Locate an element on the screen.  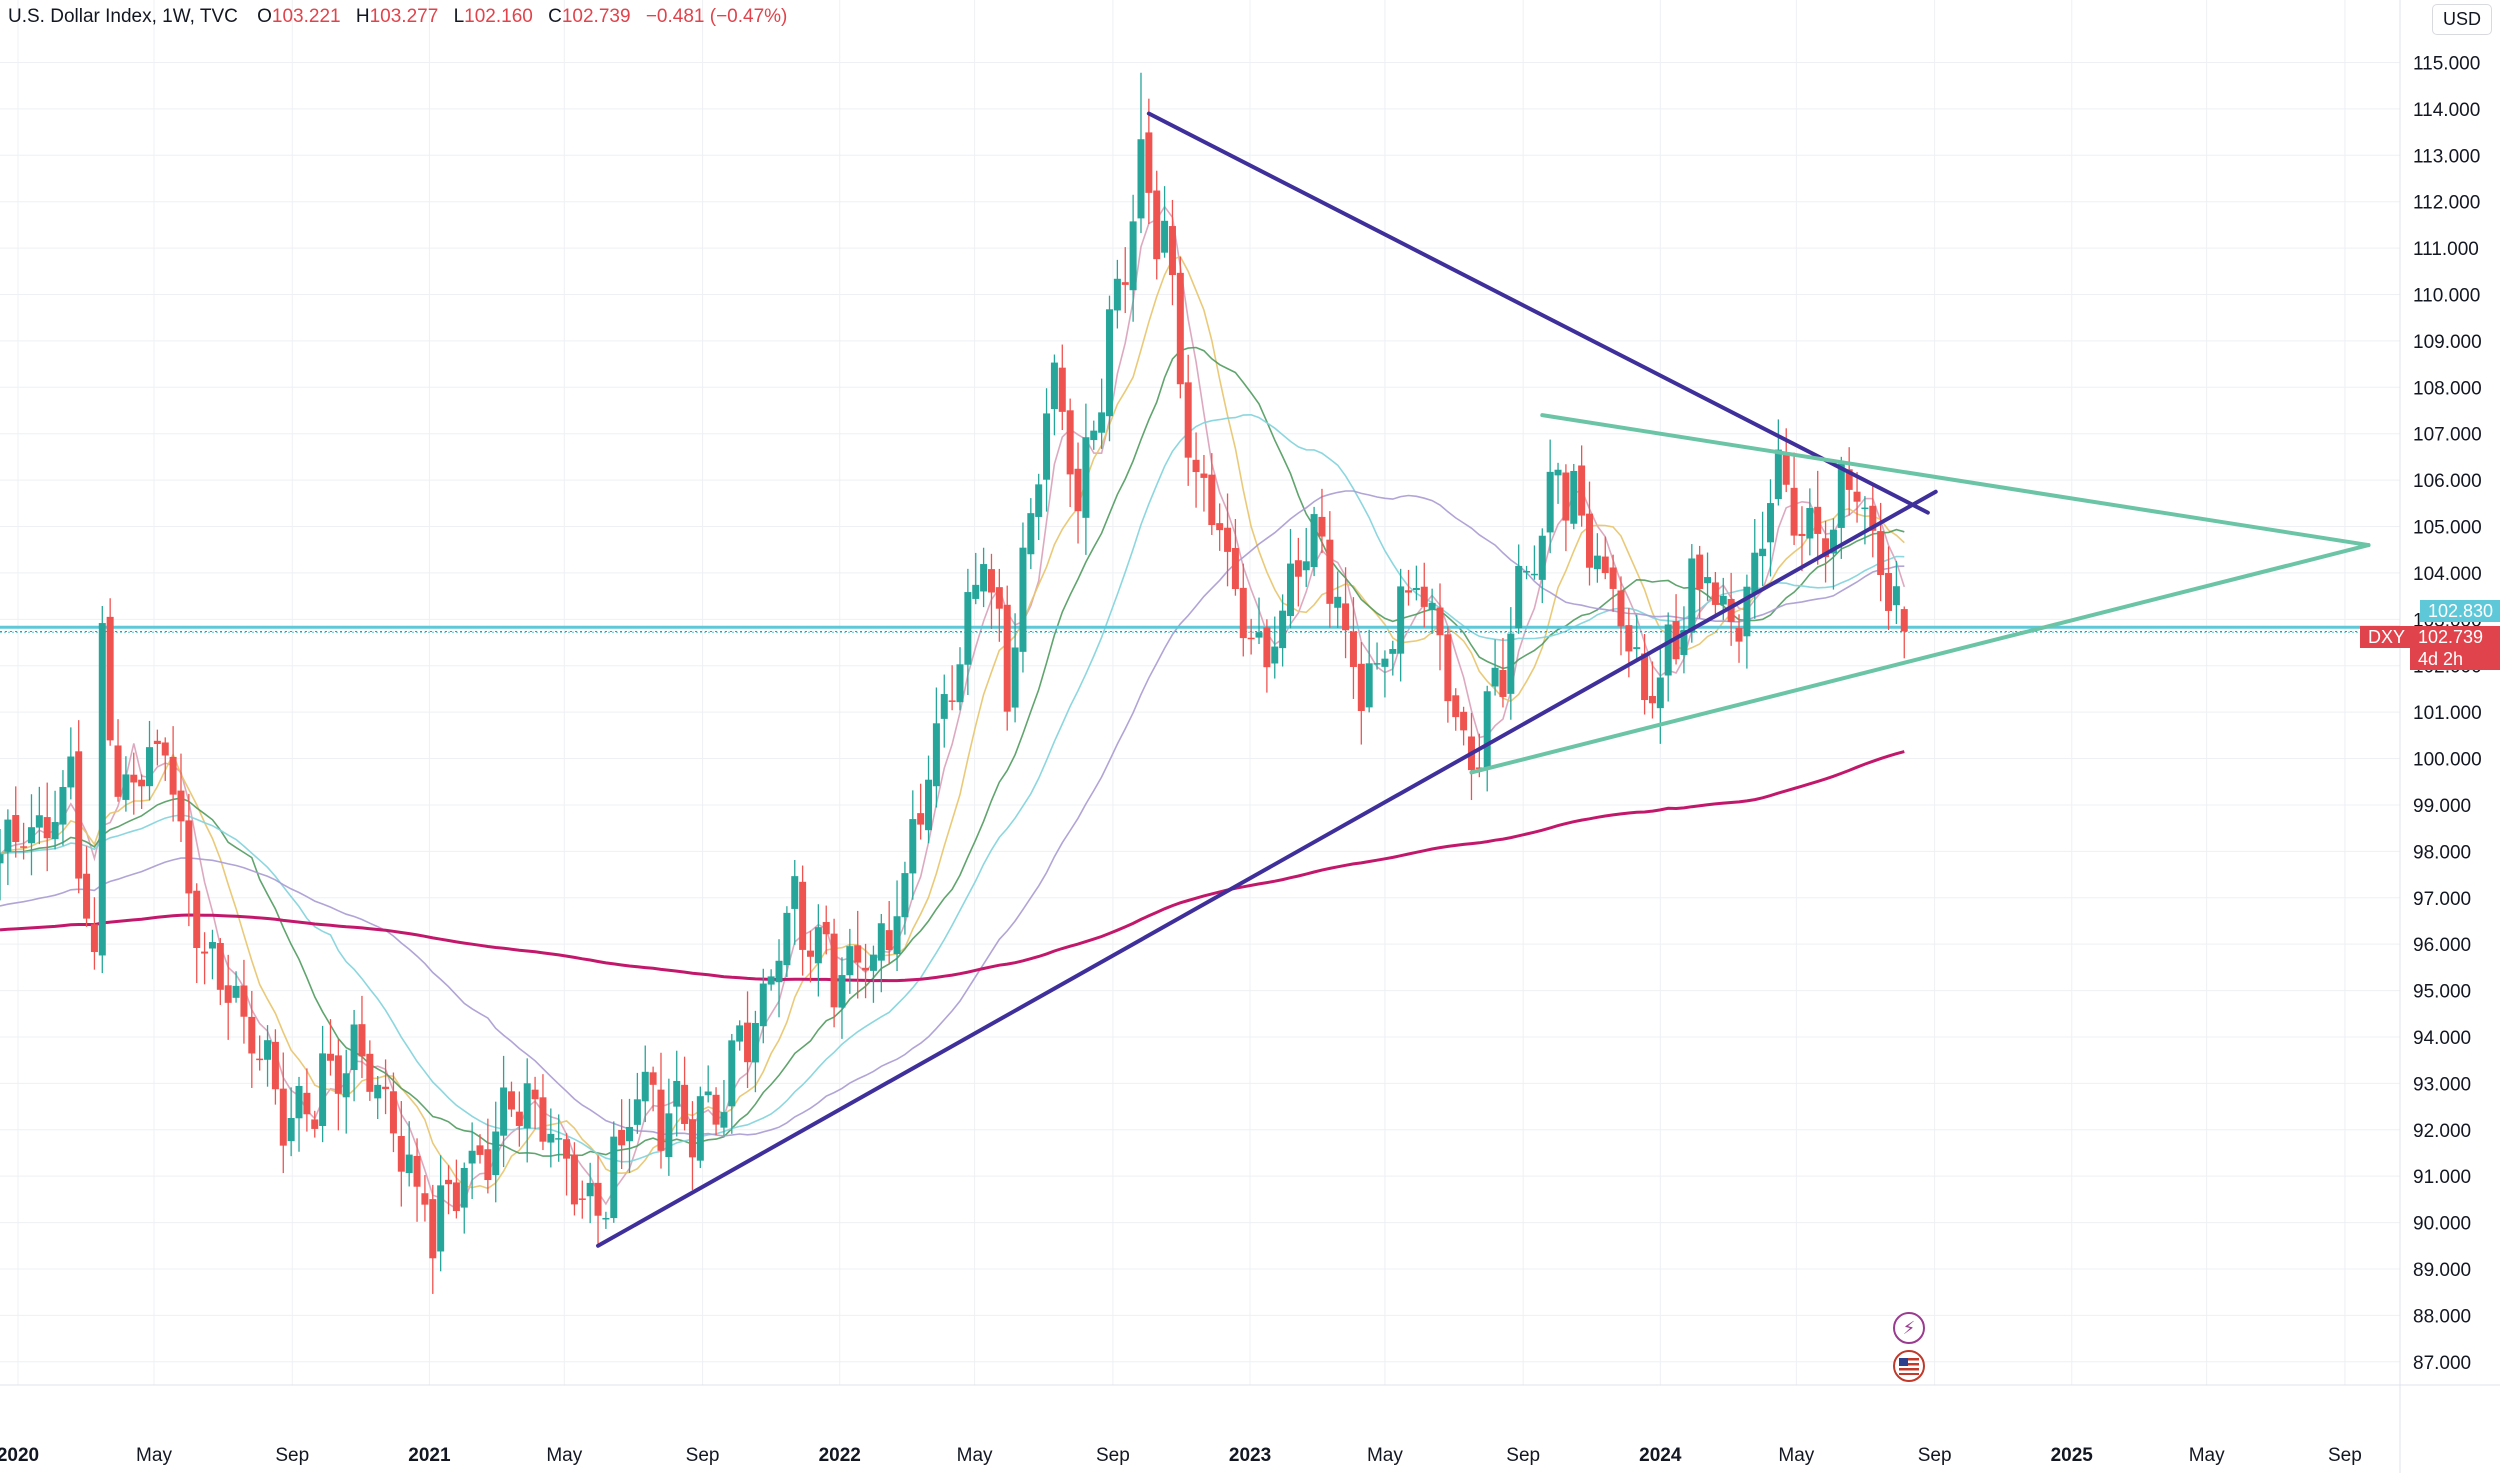
y-tick-label: 106.000 is located at coordinates (2447, 481).